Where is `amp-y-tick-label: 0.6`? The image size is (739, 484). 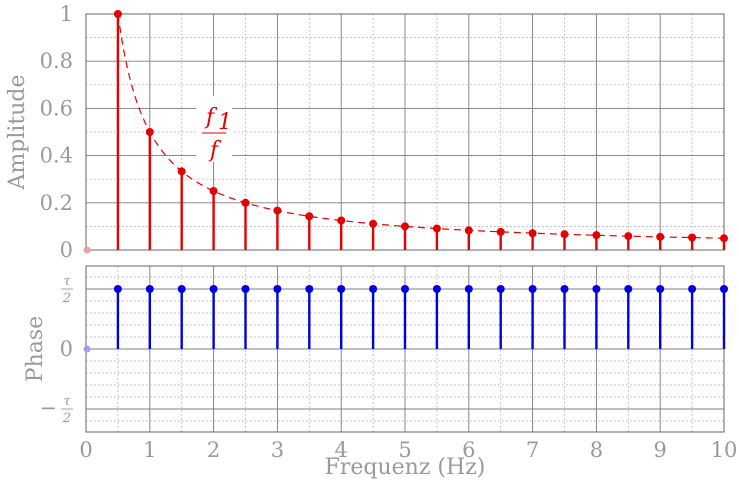 amp-y-tick-label: 0.6 is located at coordinates (56, 108).